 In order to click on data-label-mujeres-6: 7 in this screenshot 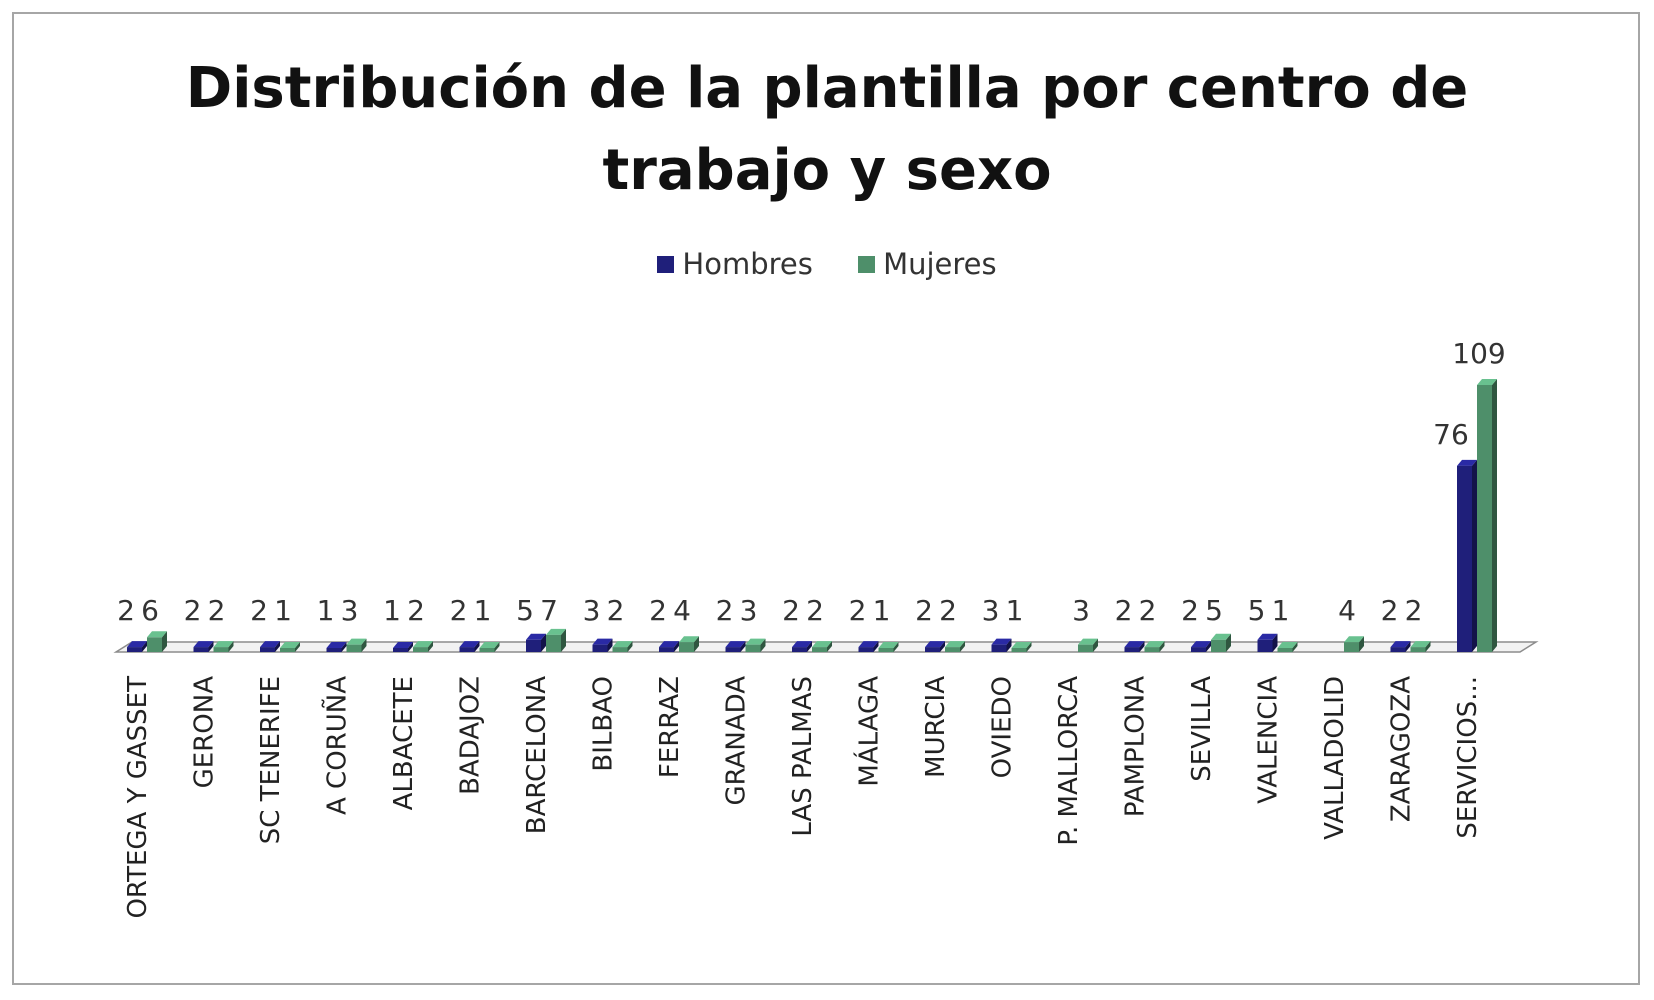, I will do `click(549, 610)`.